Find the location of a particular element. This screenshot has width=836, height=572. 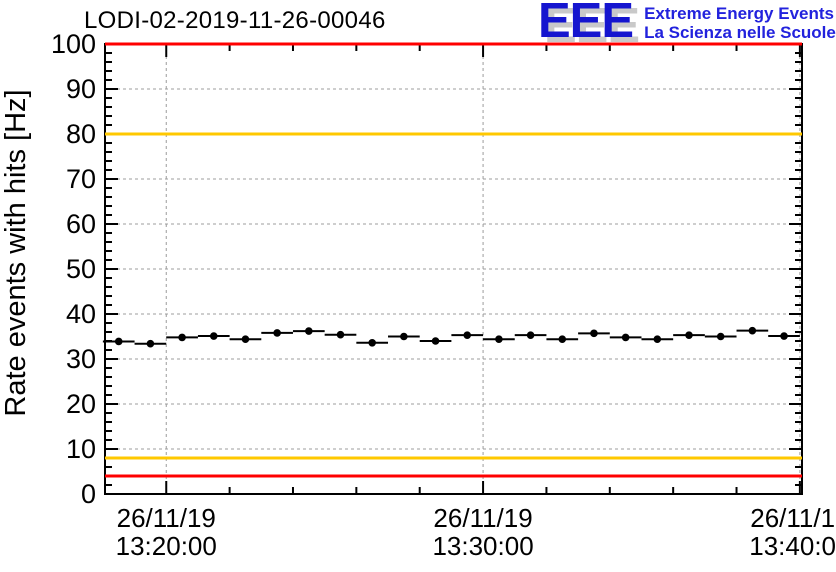

y-tick-label: 70 is located at coordinates (81, 179).